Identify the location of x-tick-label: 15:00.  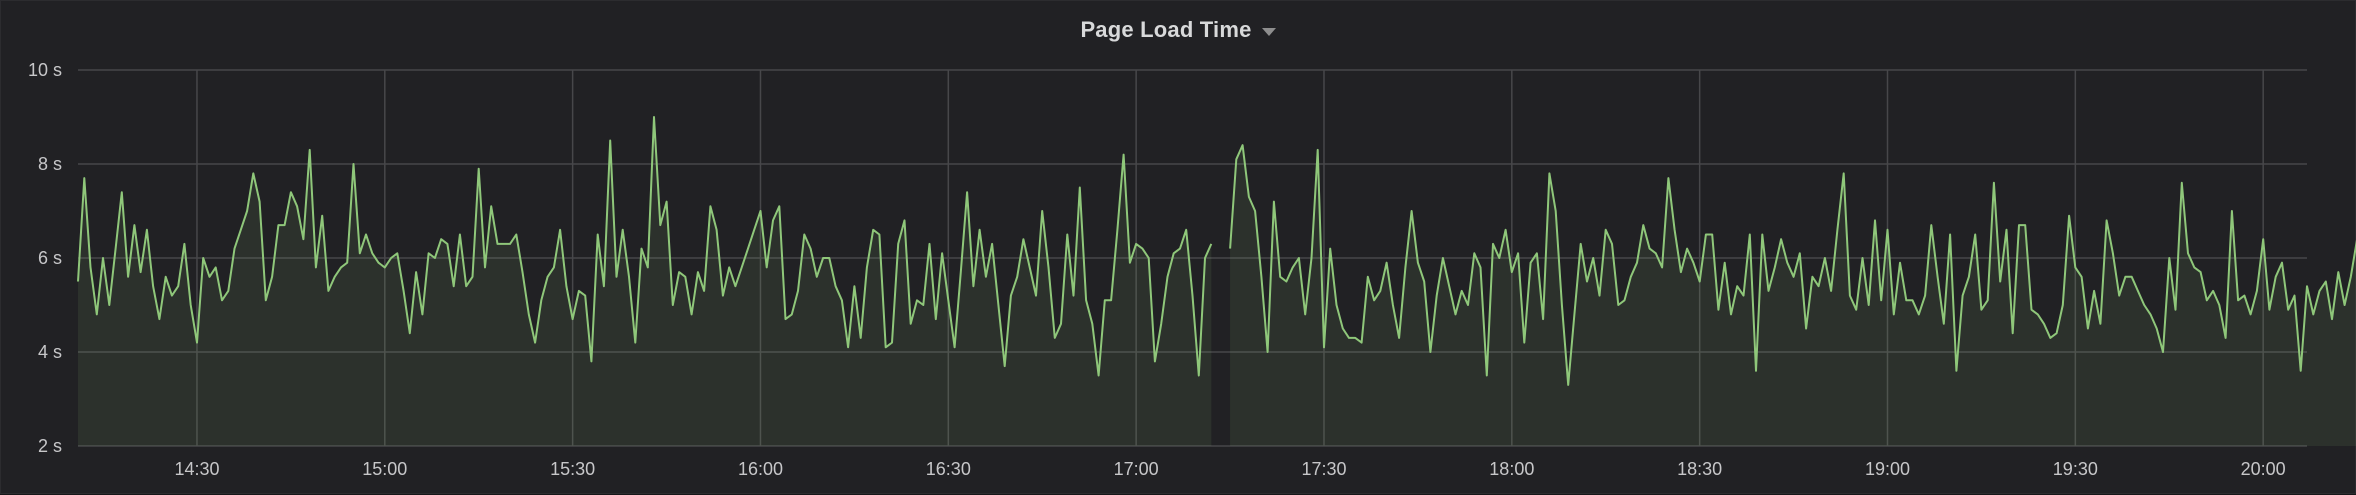
(384, 469).